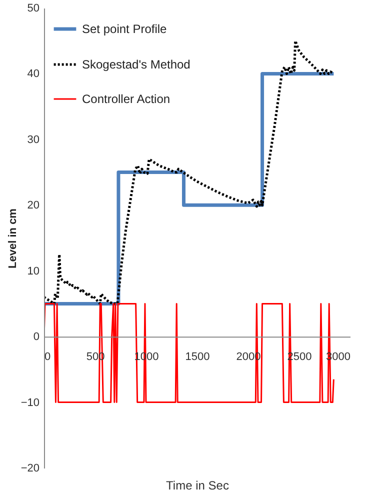 The height and width of the screenshot is (494, 366). Describe the element at coordinates (33, 8) in the screenshot. I see `y-tick-label: 50` at that location.